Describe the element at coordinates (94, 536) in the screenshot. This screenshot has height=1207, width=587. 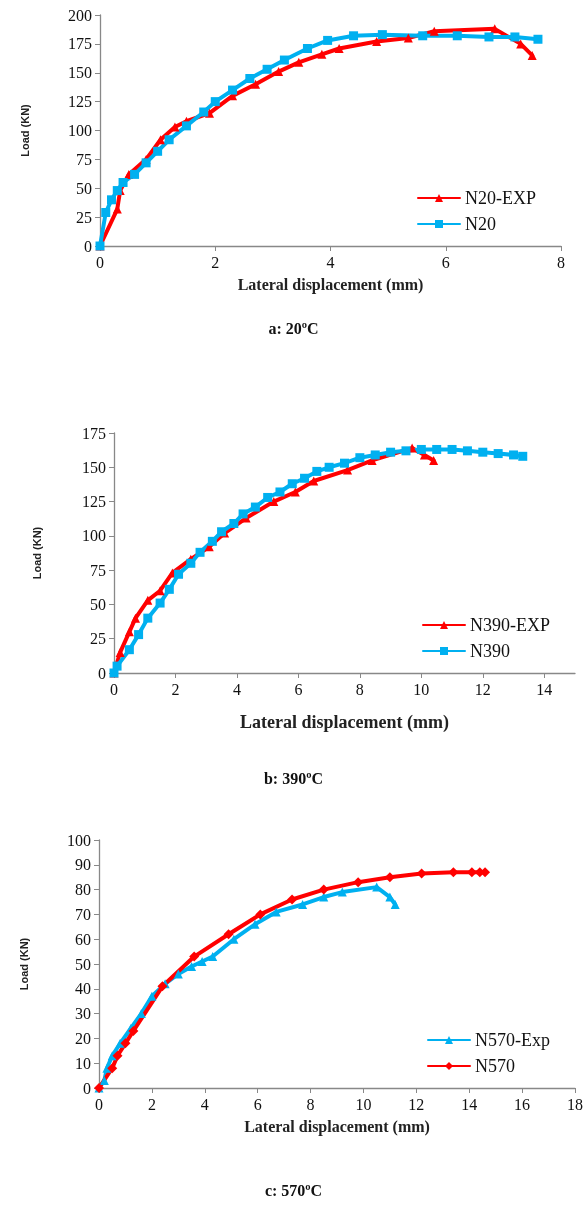
I see `y-tick-label: 100` at that location.